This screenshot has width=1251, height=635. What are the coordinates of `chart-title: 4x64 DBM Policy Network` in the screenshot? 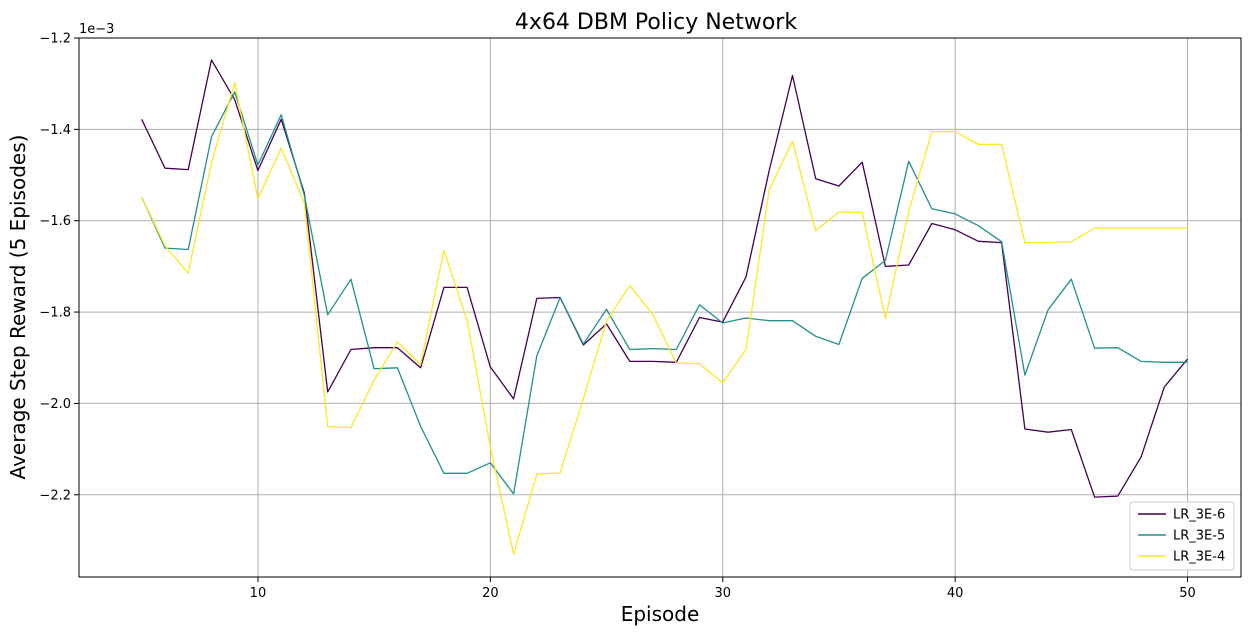 It's located at (656, 22).